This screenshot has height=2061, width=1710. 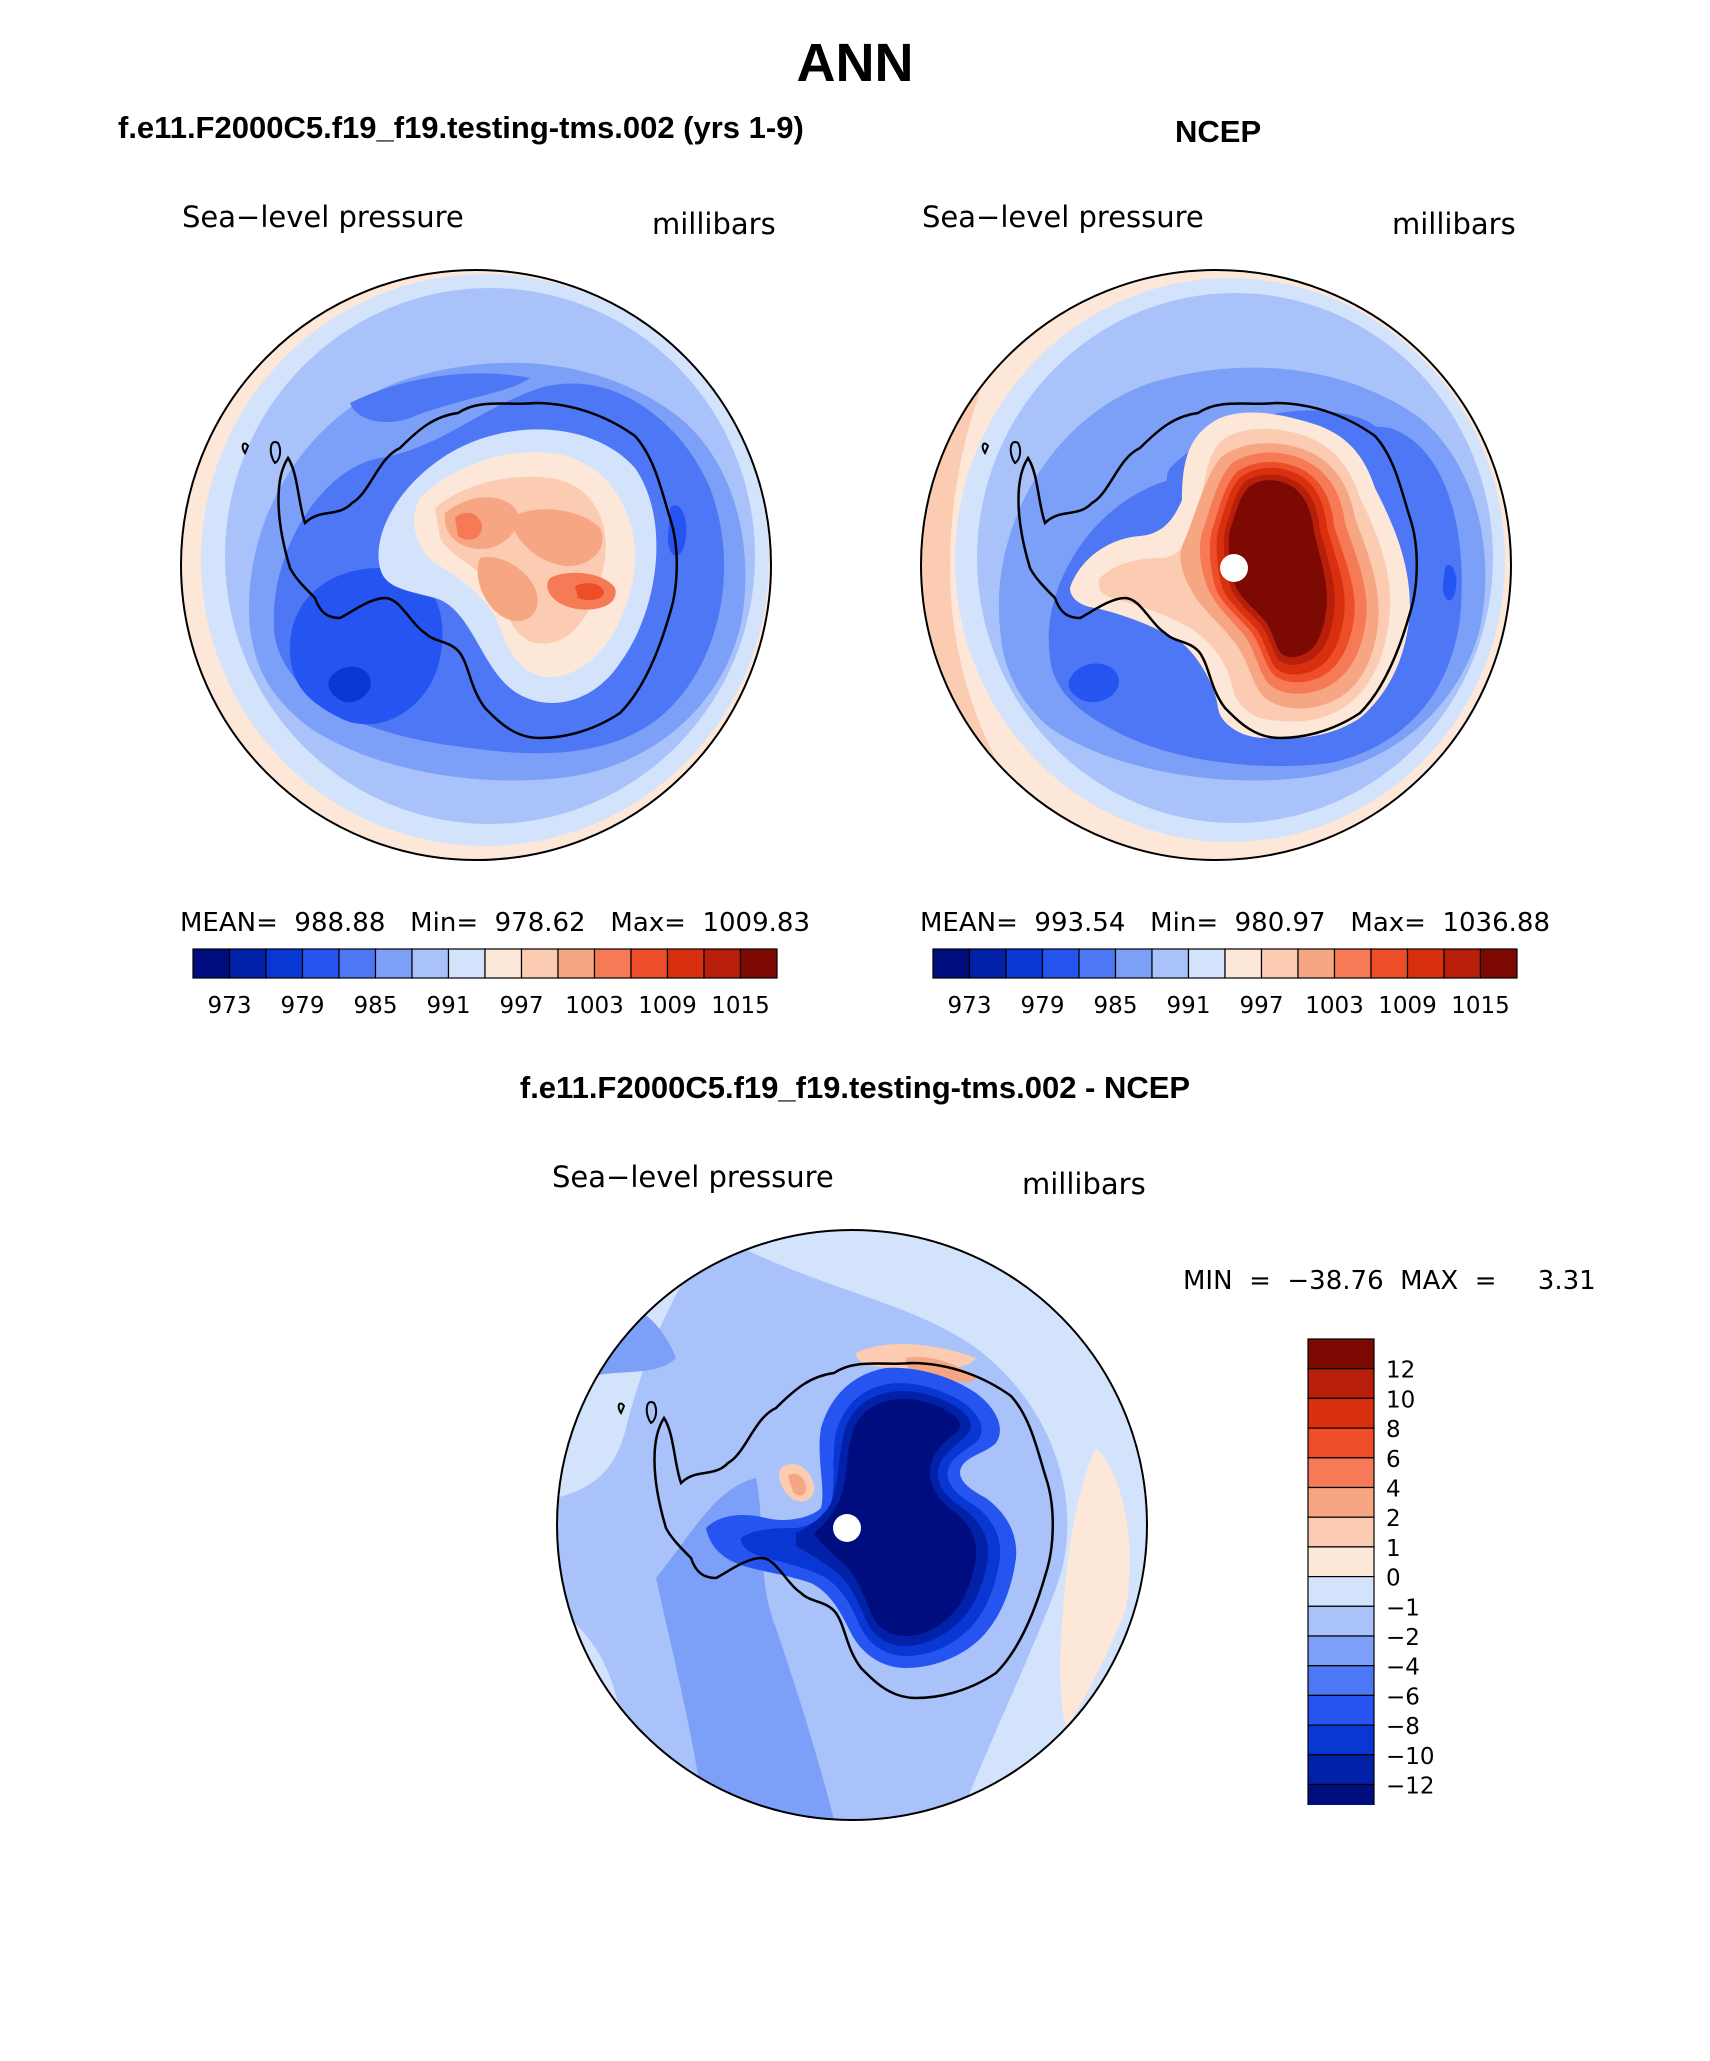 I want to click on model-map, so click(x=476, y=565).